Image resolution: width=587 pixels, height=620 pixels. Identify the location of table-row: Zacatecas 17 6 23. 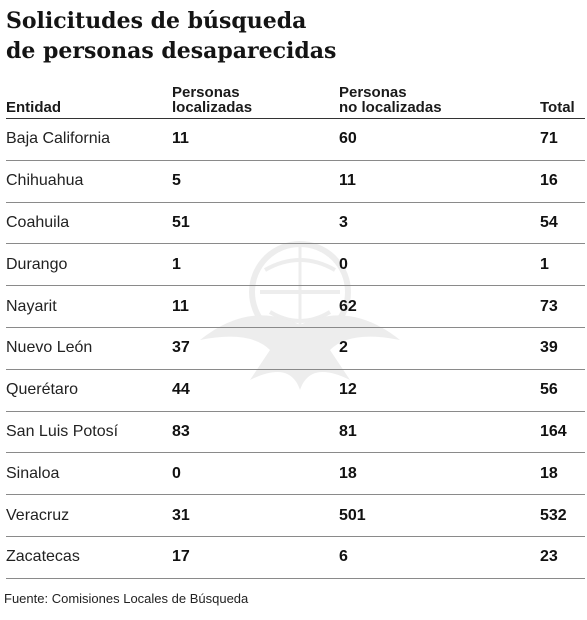
(295, 557).